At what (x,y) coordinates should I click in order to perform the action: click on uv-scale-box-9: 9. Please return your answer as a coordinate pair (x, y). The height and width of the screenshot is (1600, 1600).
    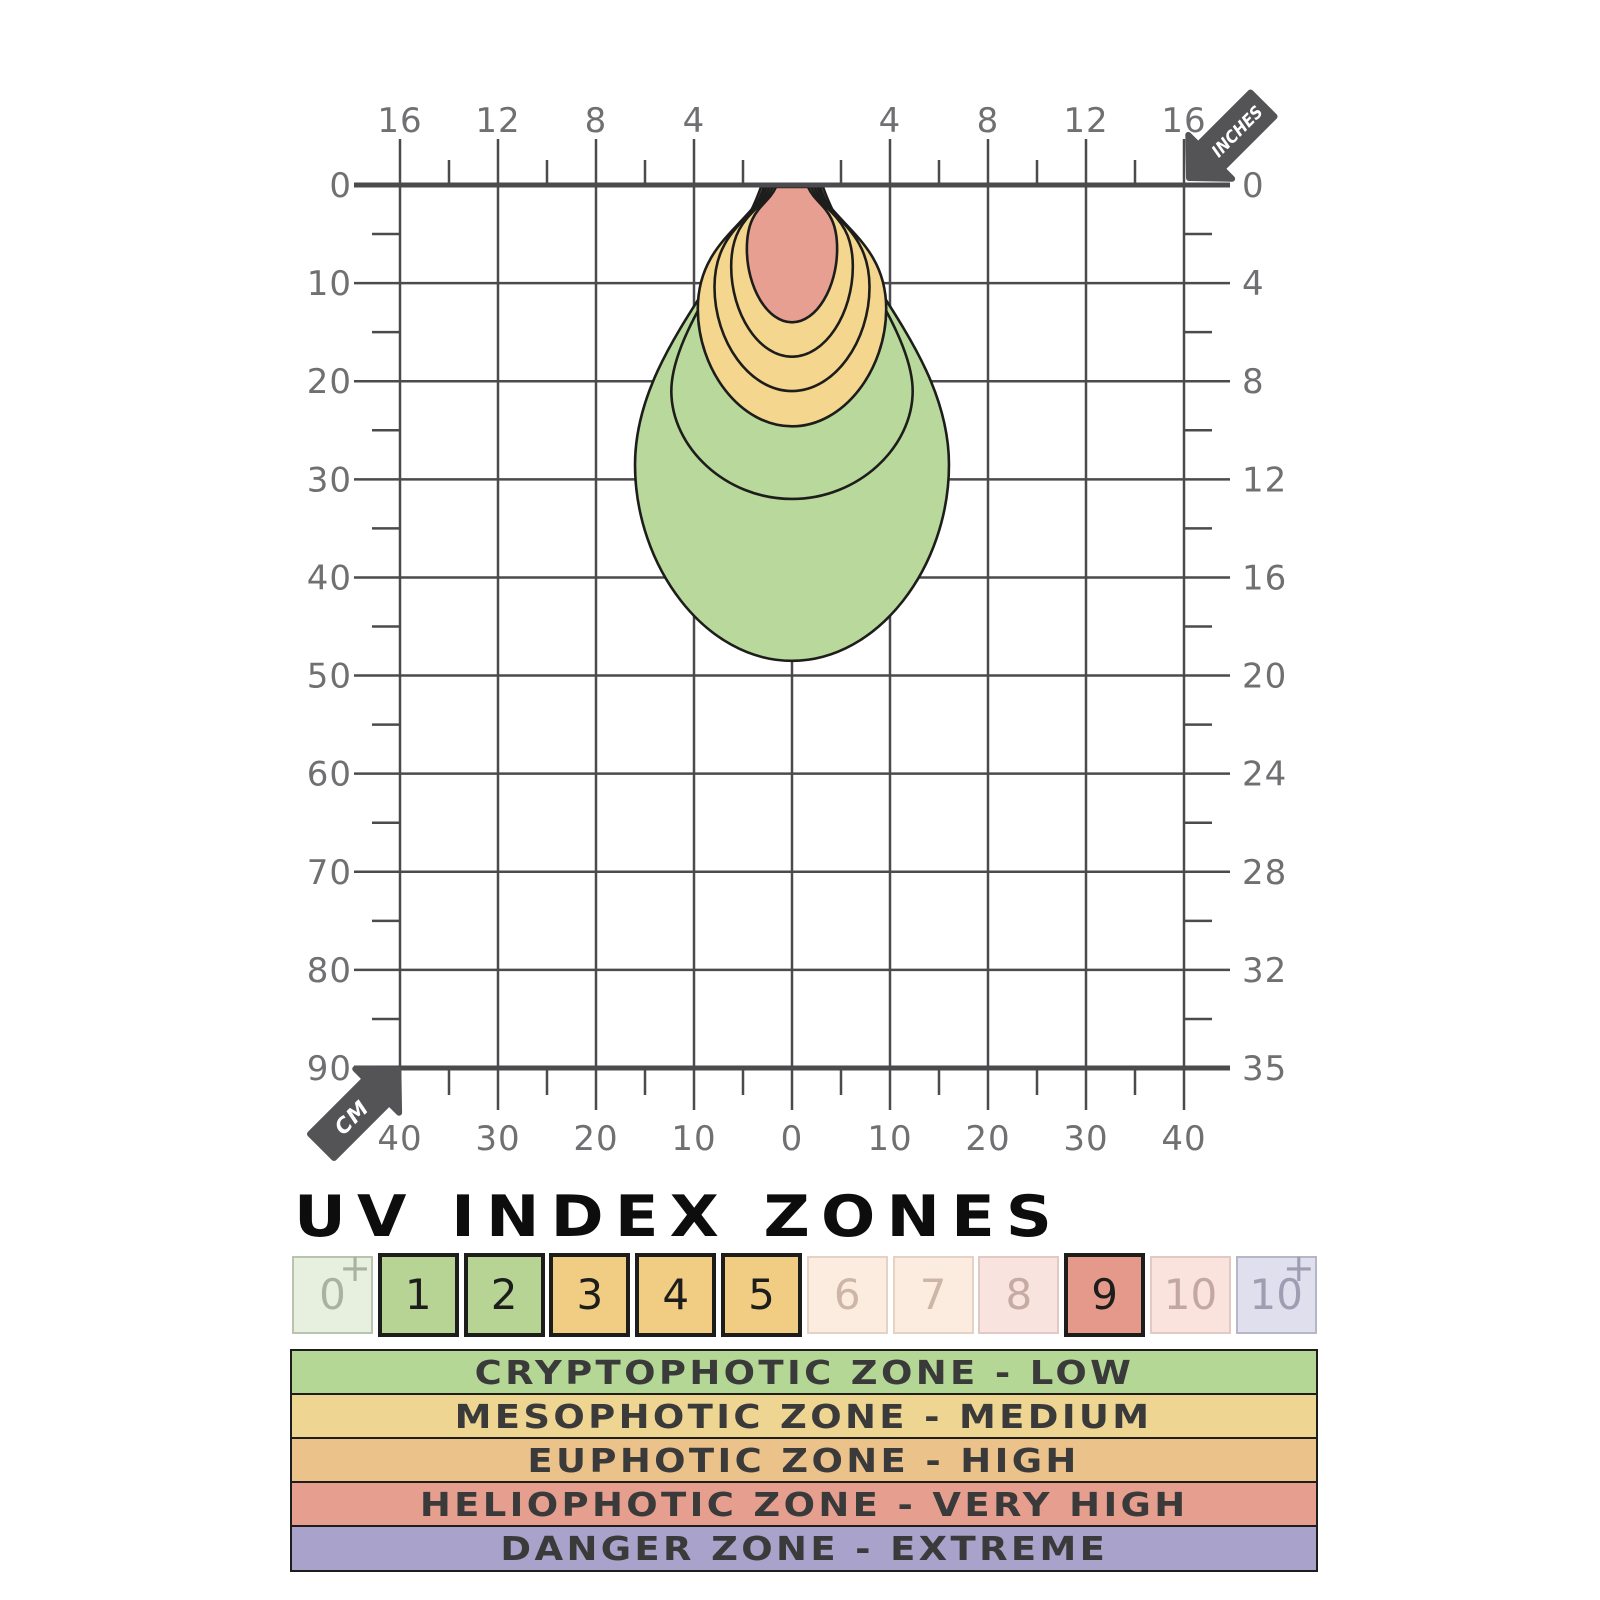
    Looking at the image, I should click on (1105, 1295).